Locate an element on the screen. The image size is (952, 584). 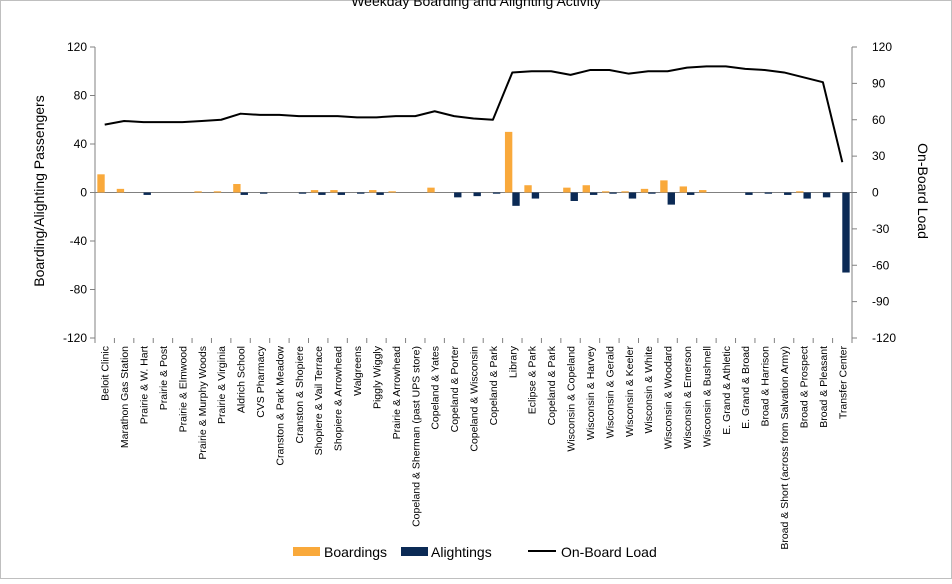
x-category-label: Walgreens is located at coordinates (358, 371).